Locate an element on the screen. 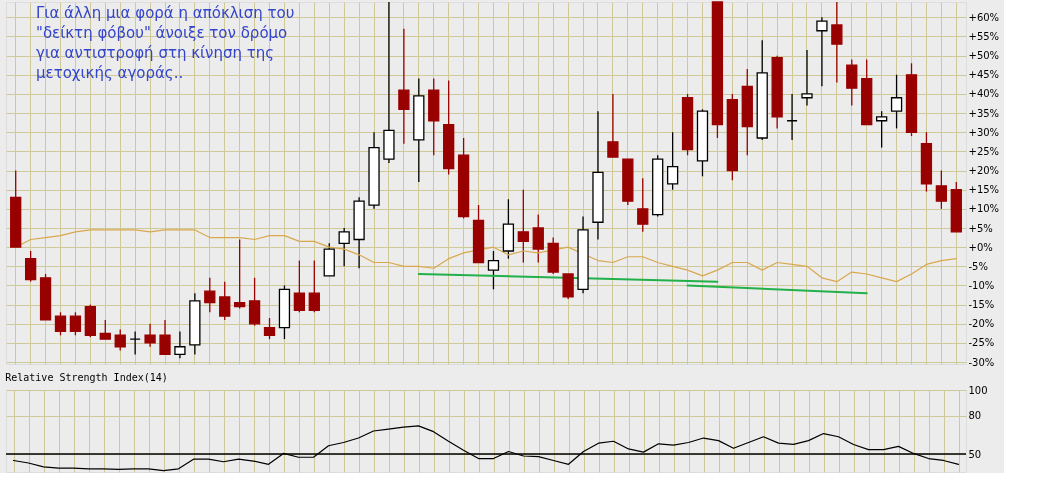 This screenshot has width=1045, height=500. y-tick-label: 100 is located at coordinates (978, 390).